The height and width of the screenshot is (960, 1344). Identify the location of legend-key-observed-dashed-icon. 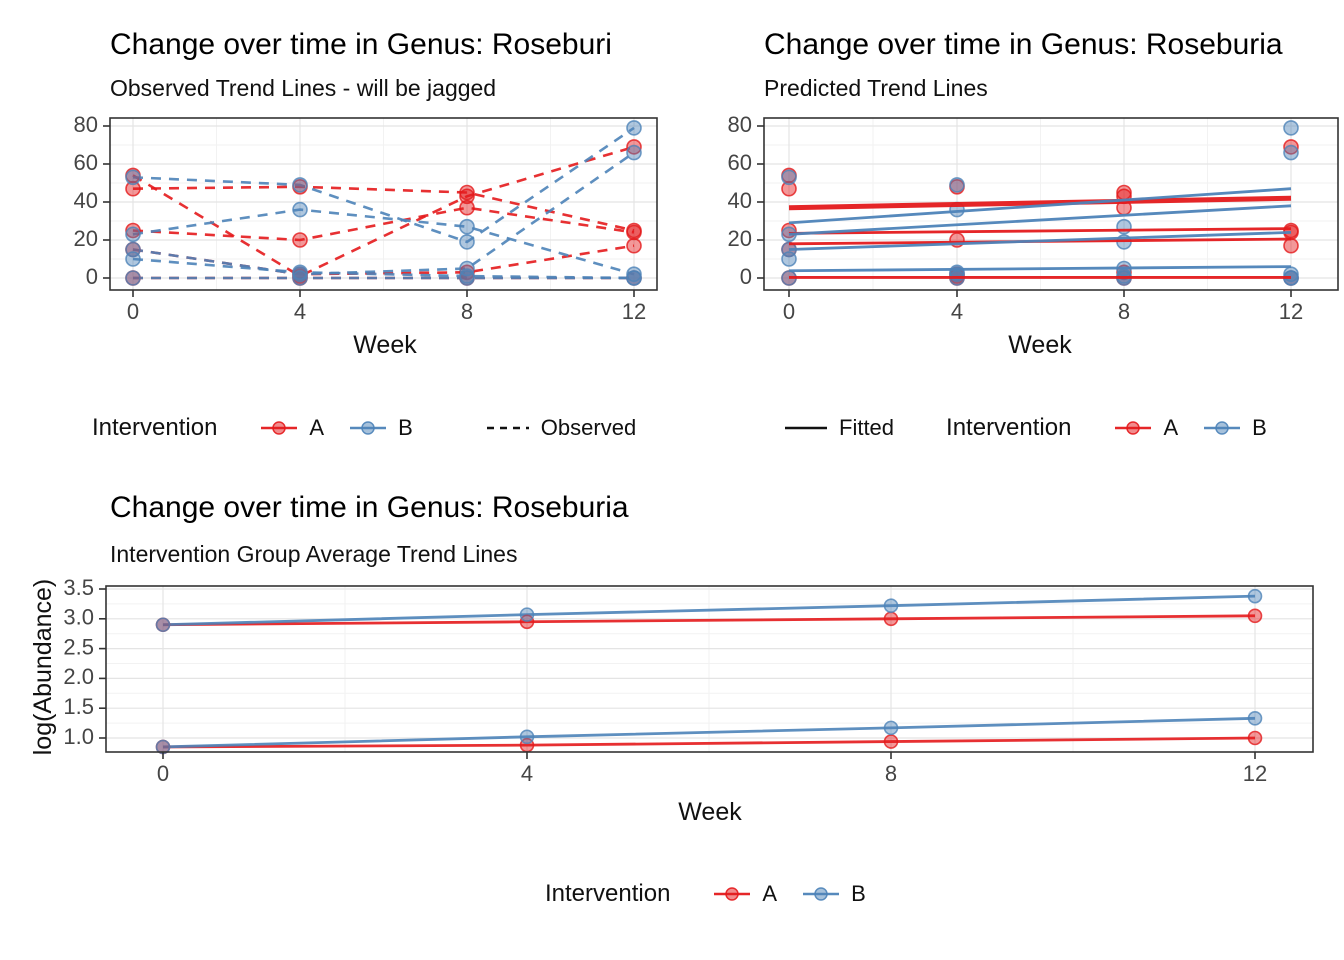
(508, 428).